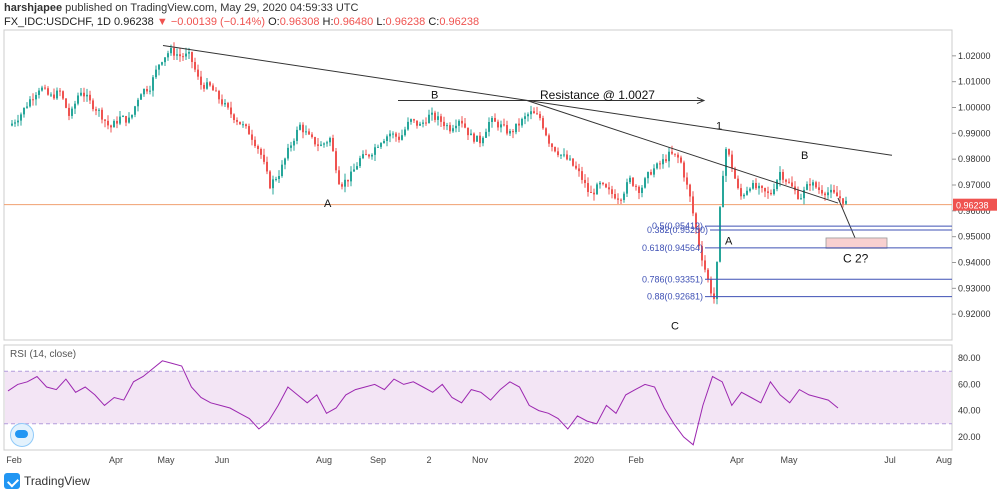 The height and width of the screenshot is (493, 1000). I want to click on rsi-line, so click(423, 403).